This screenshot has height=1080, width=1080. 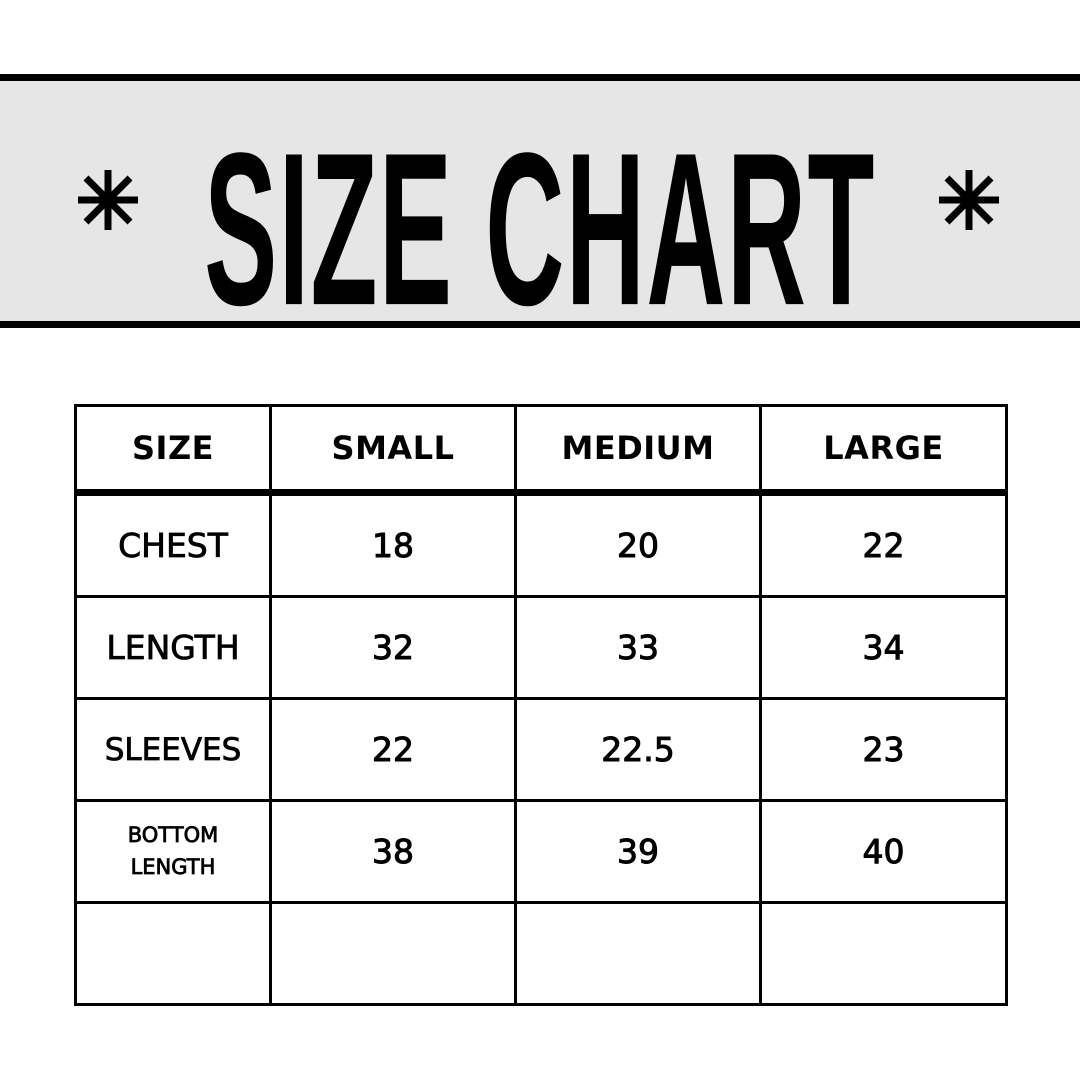 What do you see at coordinates (173, 647) in the screenshot?
I see `row-label: LENGTH` at bounding box center [173, 647].